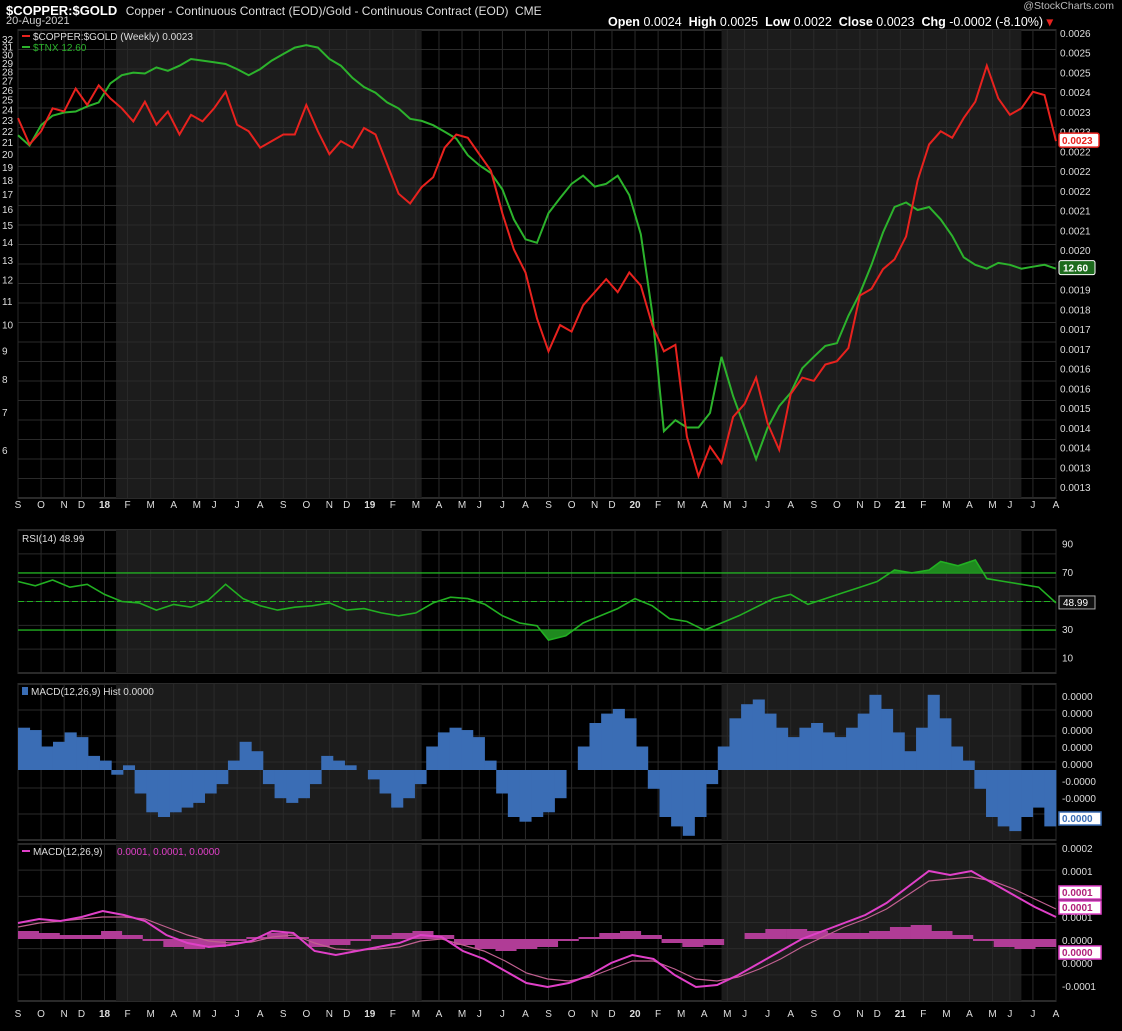  Describe the element at coordinates (8, 73) in the screenshot. I see `left-axis-tick: 28` at that location.